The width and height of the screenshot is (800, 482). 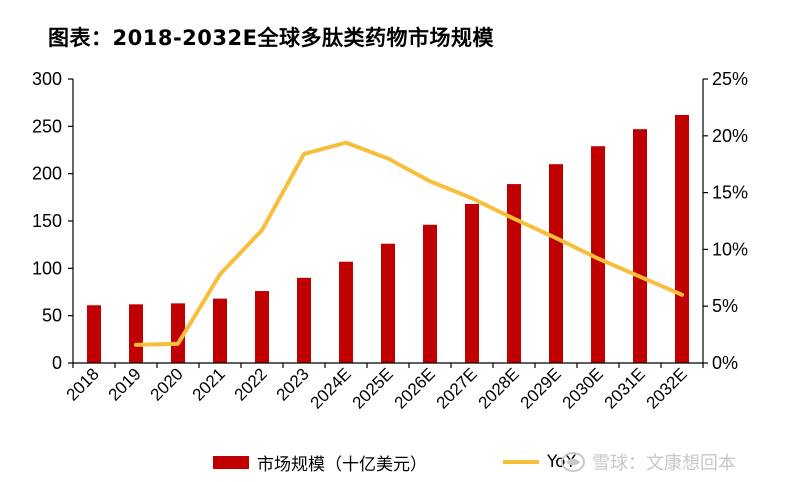 I want to click on bar-2022, so click(x=262, y=327).